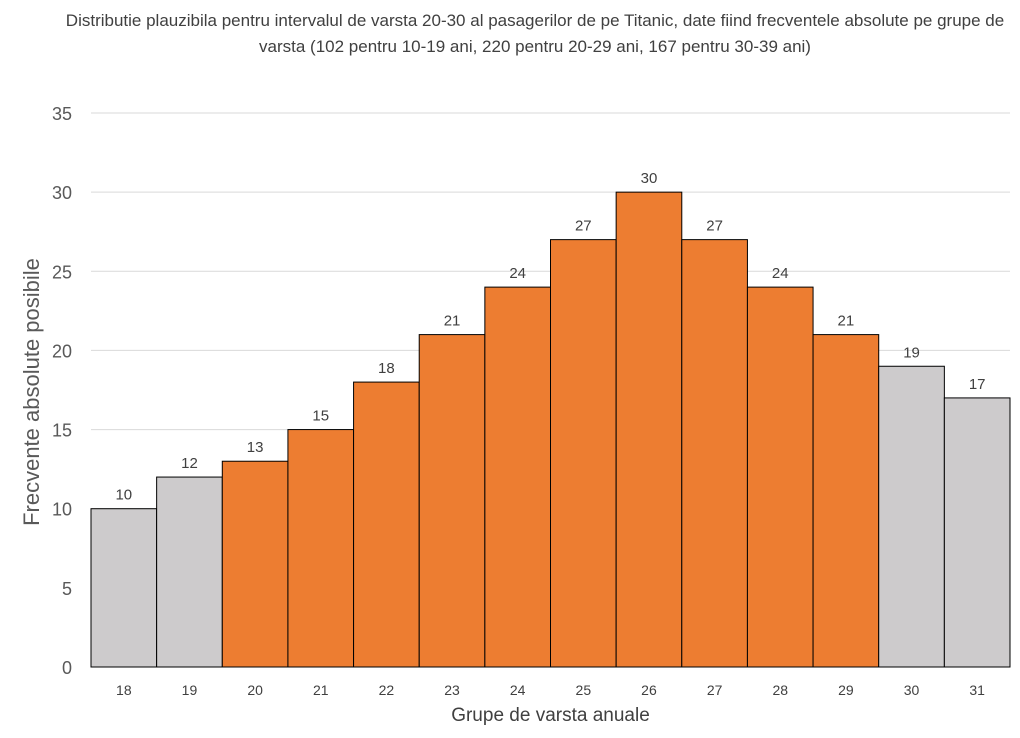 Image resolution: width=1020 pixels, height=738 pixels. Describe the element at coordinates (62, 193) in the screenshot. I see `y-tick-label: 30` at that location.